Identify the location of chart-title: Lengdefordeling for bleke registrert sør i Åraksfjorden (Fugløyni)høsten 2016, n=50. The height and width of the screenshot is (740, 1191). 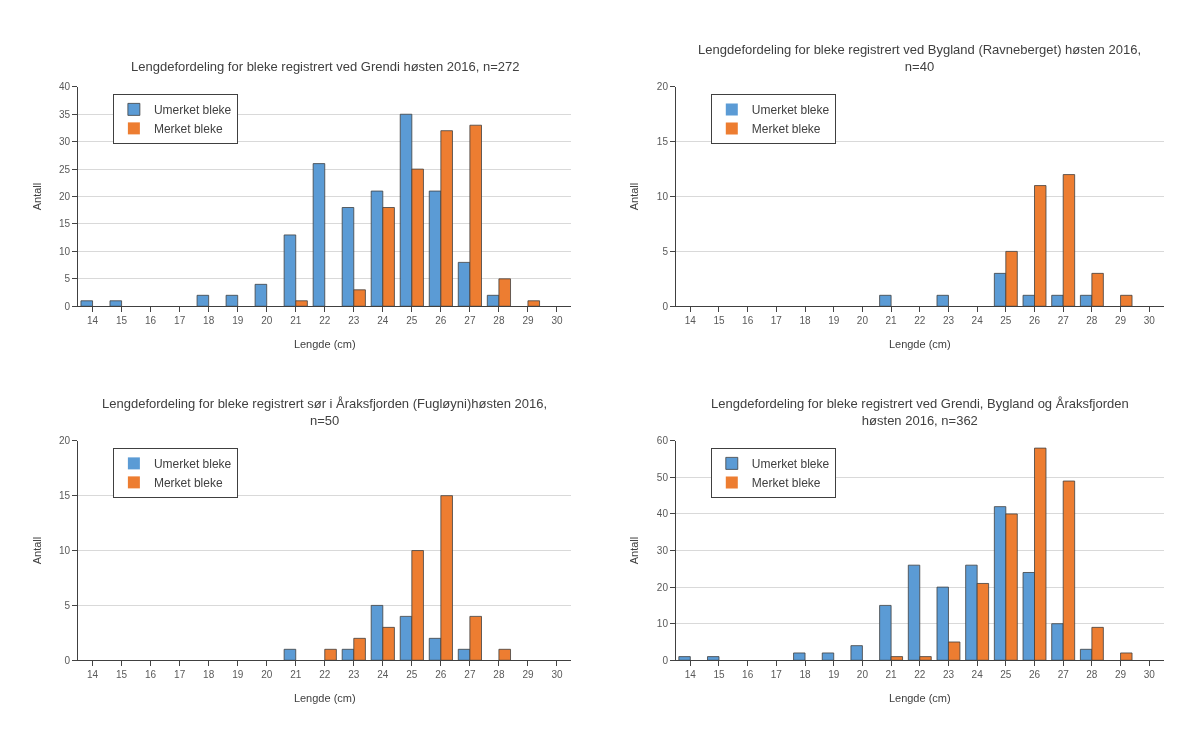
(325, 412).